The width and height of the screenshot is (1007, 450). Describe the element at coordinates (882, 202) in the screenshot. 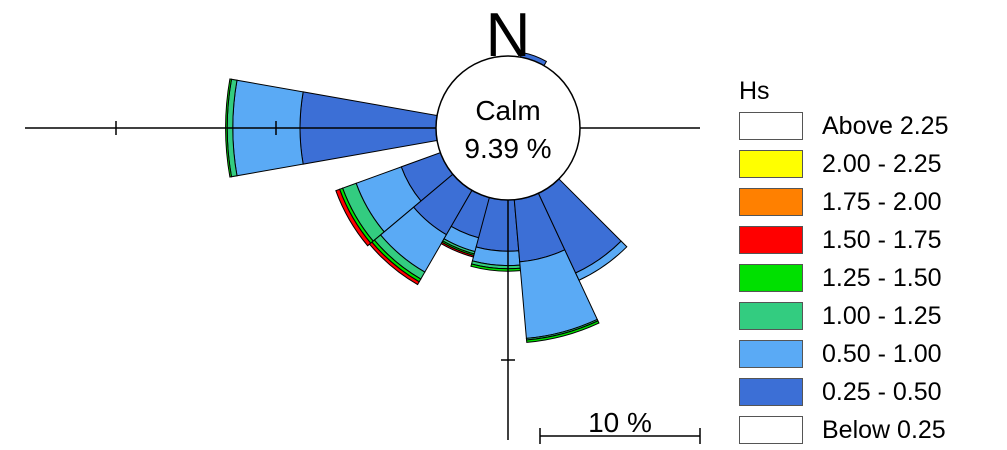

I see `legend-label: 1.75 - 2.00` at that location.